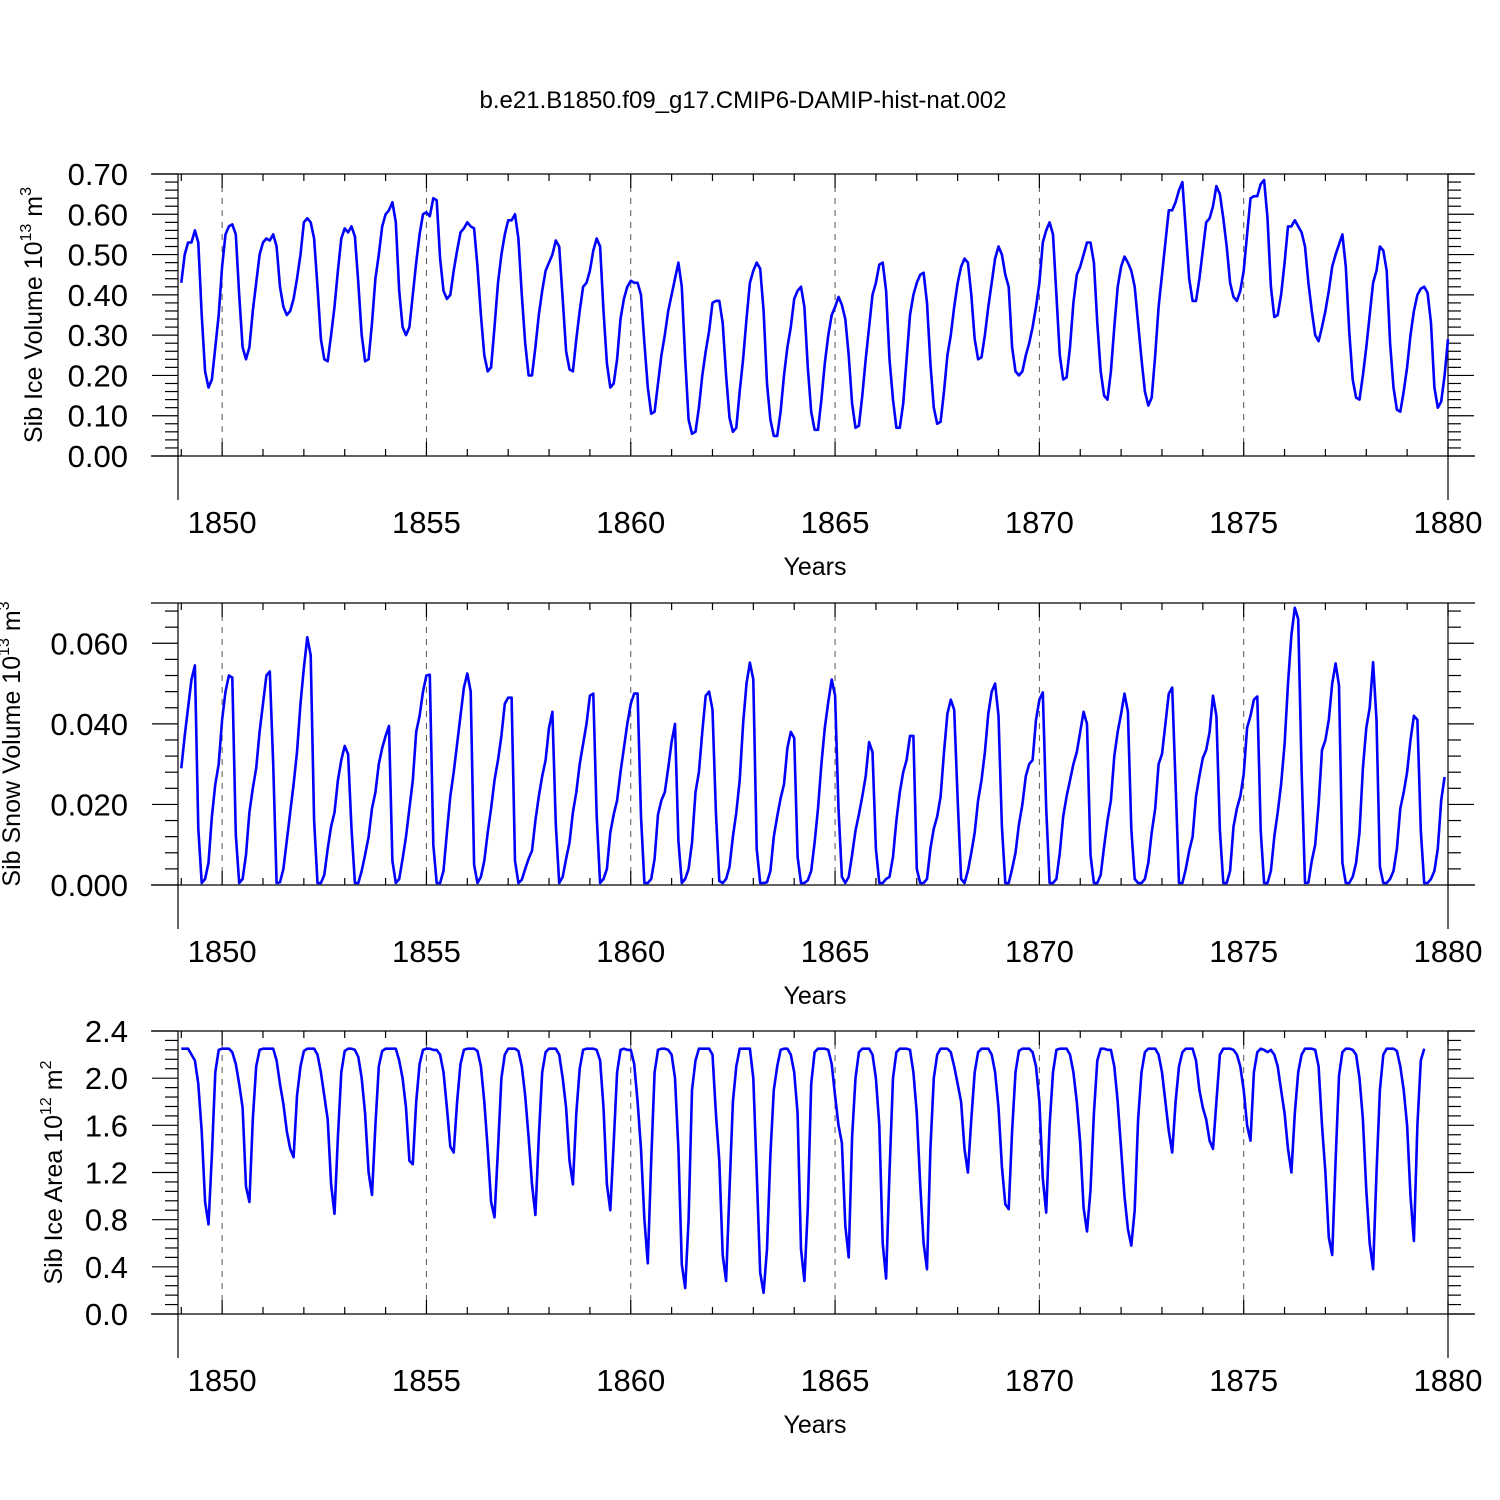  I want to click on y-tick-label: 0.000, so click(89, 885).